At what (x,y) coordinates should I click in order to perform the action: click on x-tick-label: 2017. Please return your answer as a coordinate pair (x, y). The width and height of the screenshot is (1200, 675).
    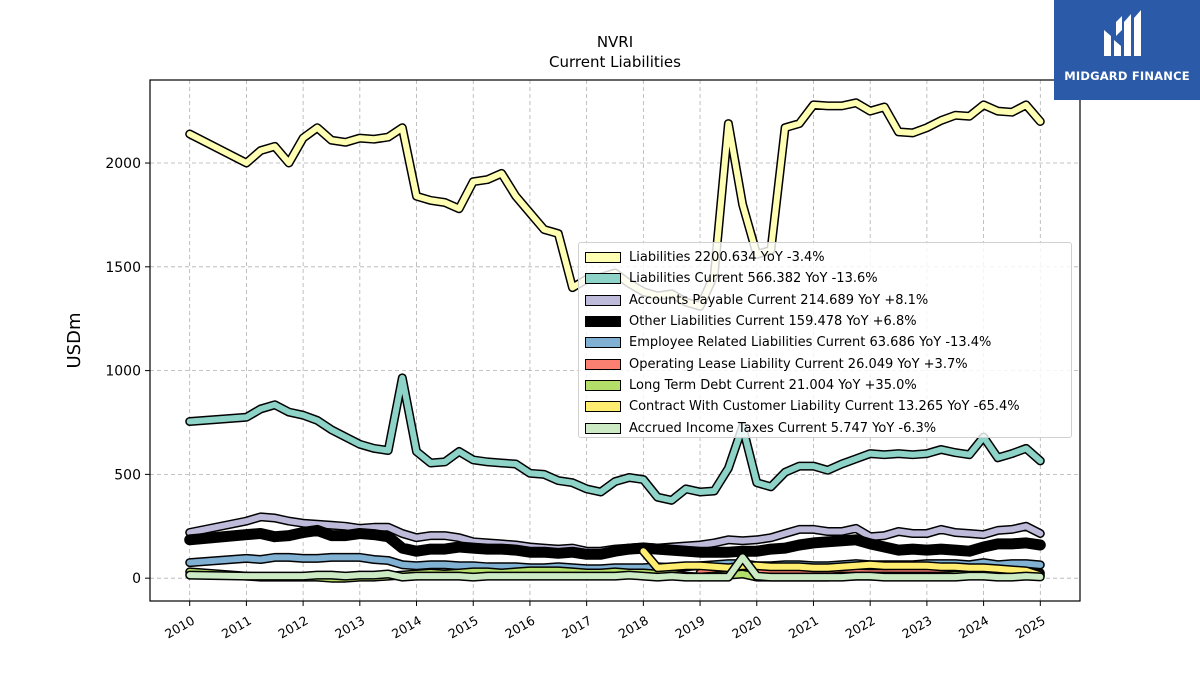
    Looking at the image, I should click on (576, 627).